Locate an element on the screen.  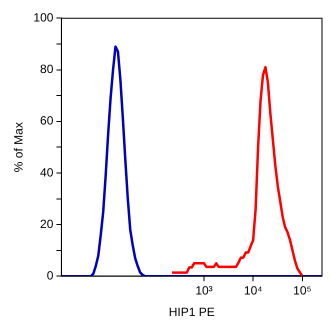
y-tick-label: 0 is located at coordinates (50, 275).